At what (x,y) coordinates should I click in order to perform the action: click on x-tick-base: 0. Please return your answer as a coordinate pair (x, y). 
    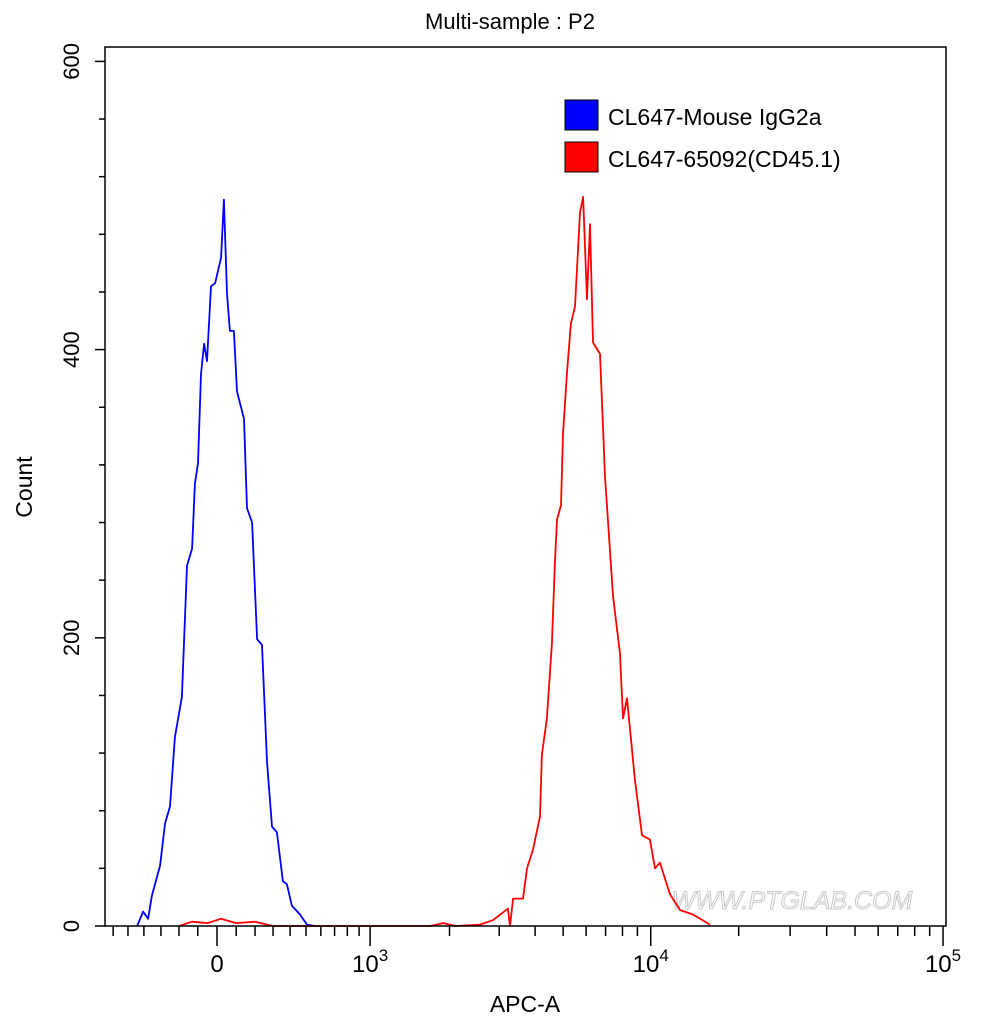
    Looking at the image, I should click on (216, 964).